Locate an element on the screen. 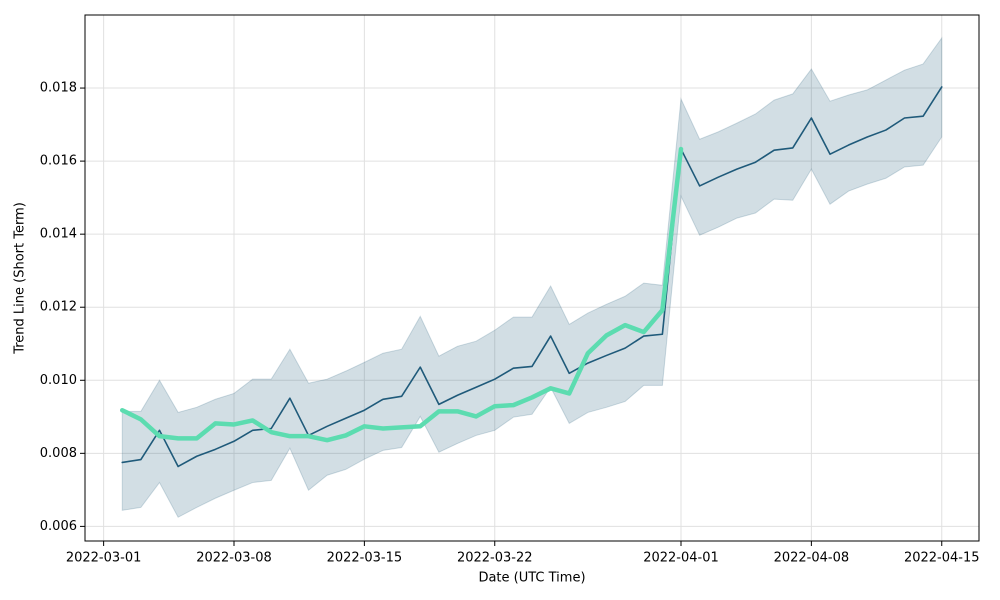  x-tick-label: 2022-03-01 is located at coordinates (104, 558).